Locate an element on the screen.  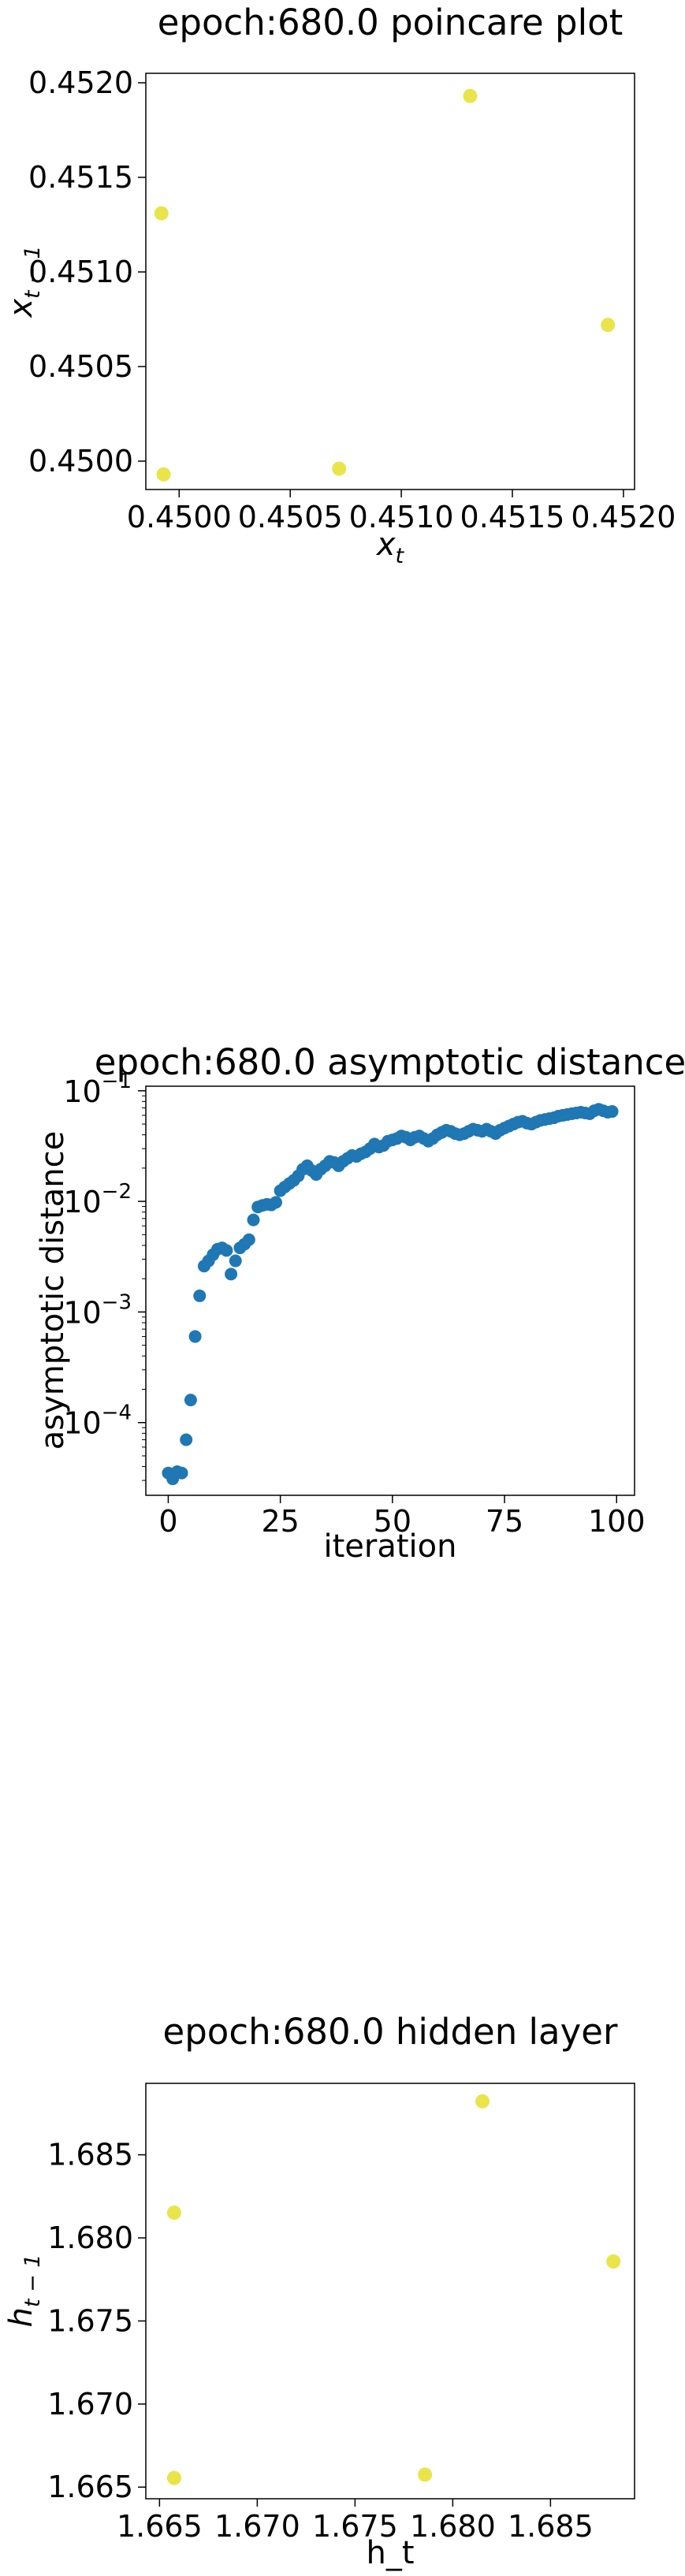
x-tick-label: 0.4510 is located at coordinates (402, 517).